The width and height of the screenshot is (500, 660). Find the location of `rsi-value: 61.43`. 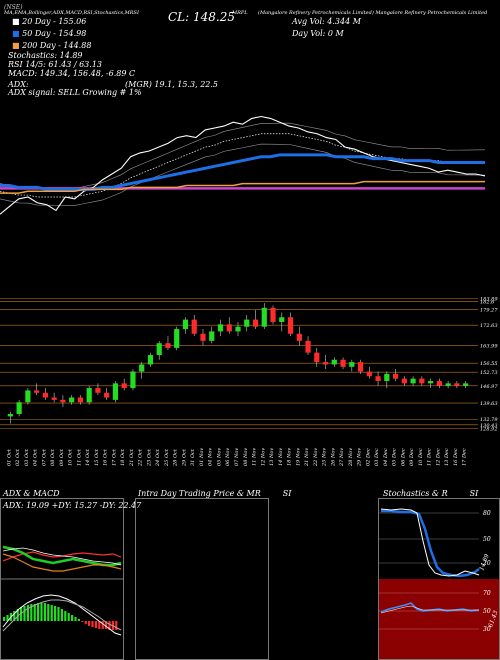

rsi-value: 61.43 is located at coordinates (493, 619).